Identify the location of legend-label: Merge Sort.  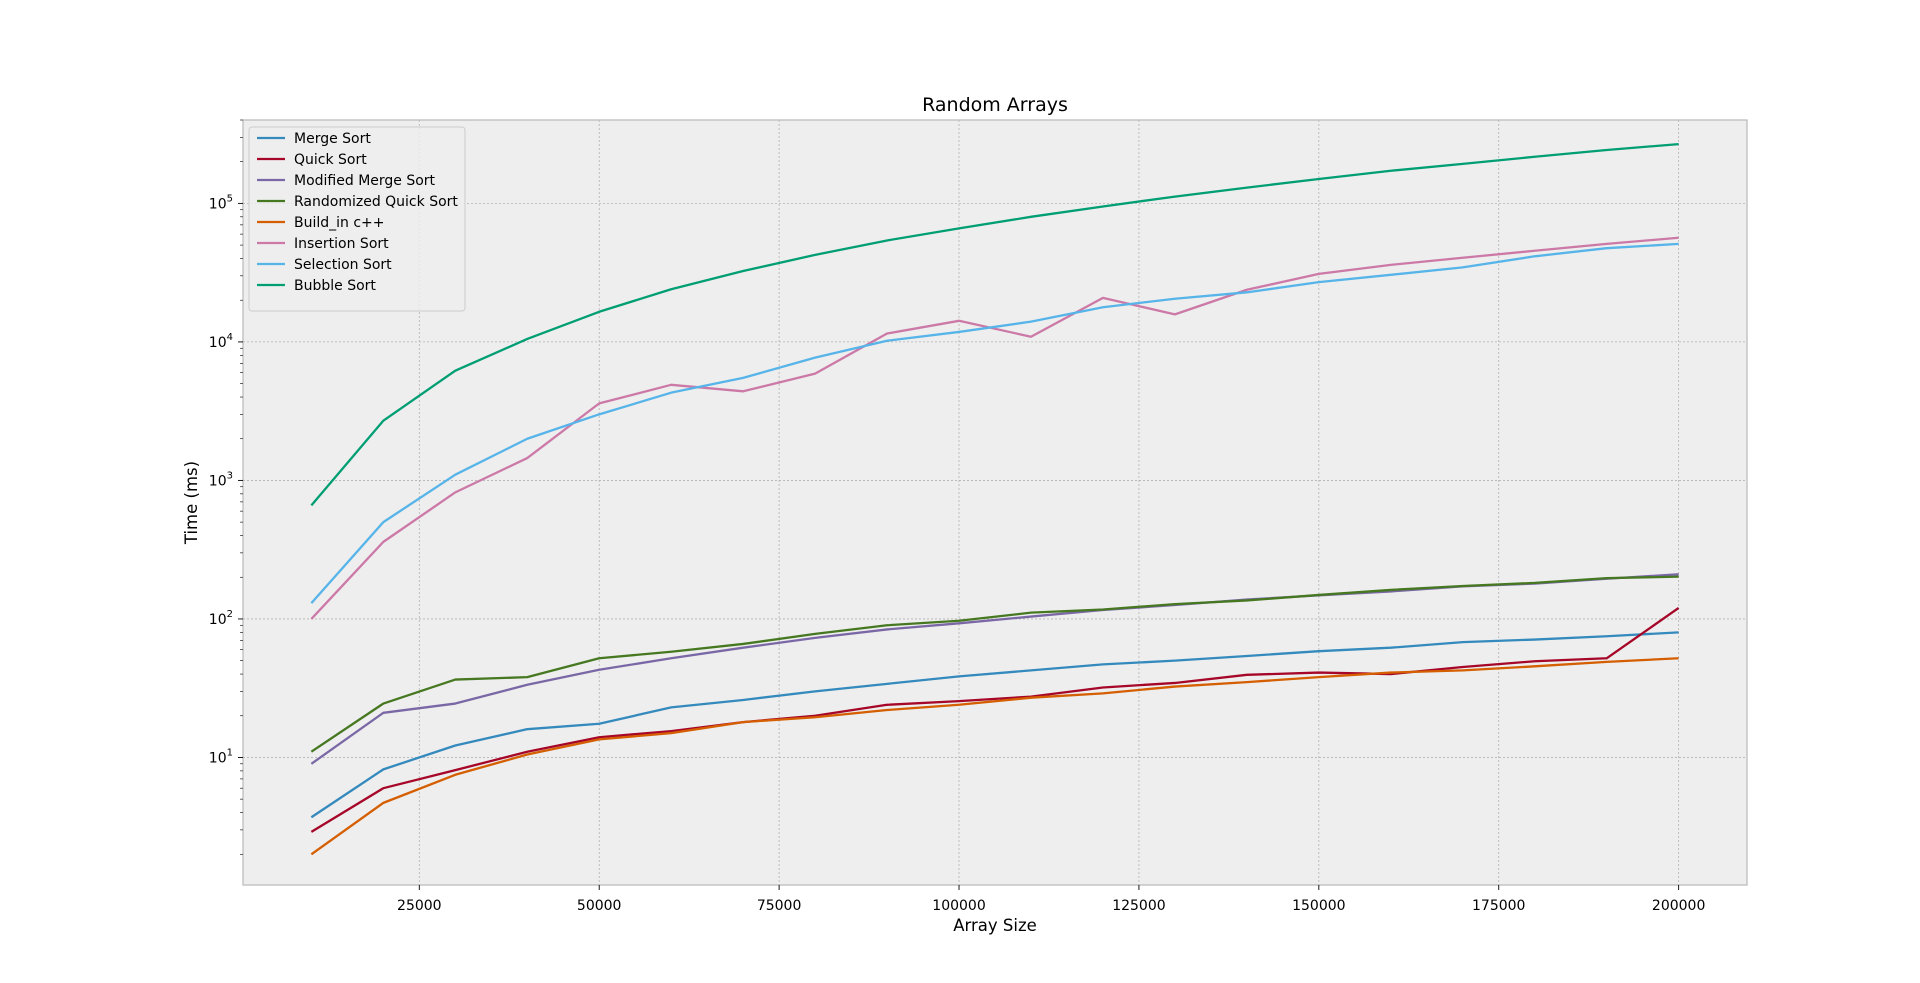
(332, 139).